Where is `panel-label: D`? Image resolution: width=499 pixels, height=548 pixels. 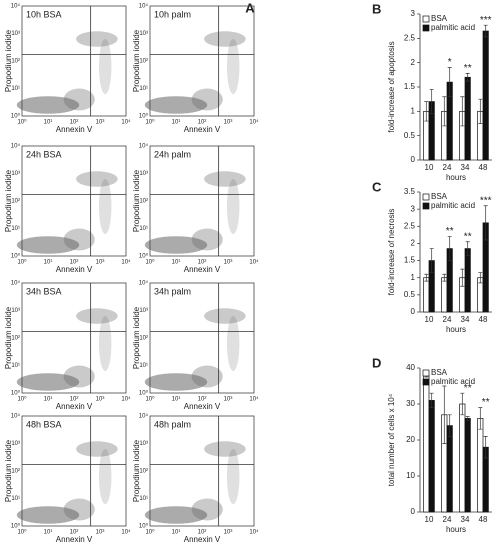
panel-label: D is located at coordinates (376, 362).